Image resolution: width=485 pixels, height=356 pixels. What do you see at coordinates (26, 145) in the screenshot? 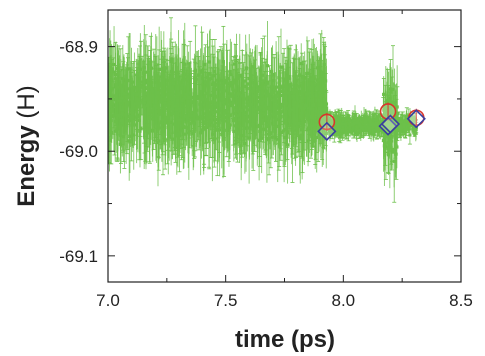
I see `y-axis-title: Energy (H)` at bounding box center [26, 145].